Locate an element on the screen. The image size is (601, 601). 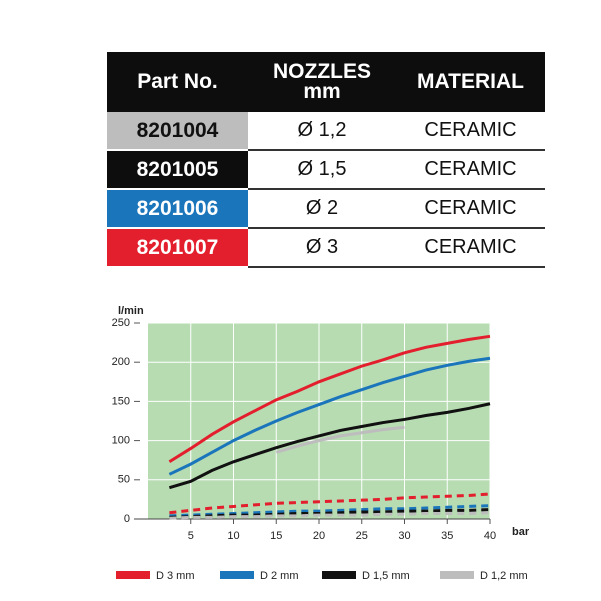
x-axis-label: bar is located at coordinates (521, 532).